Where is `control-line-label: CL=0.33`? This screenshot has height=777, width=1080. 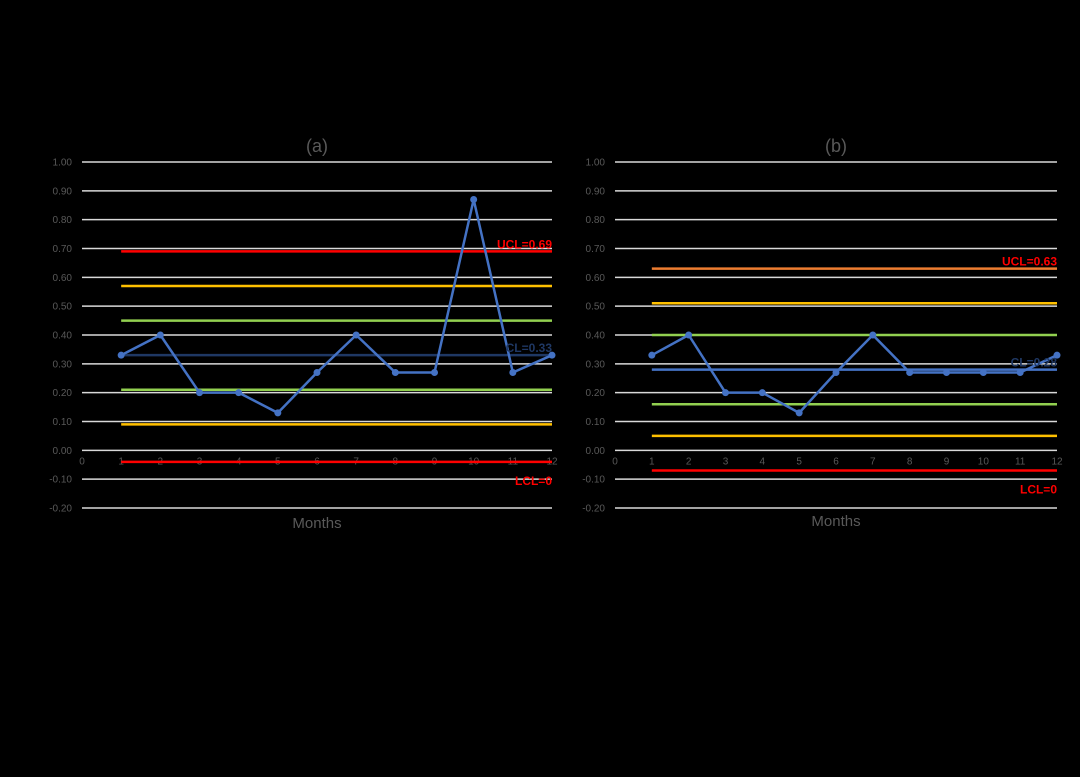 control-line-label: CL=0.33 is located at coordinates (529, 348).